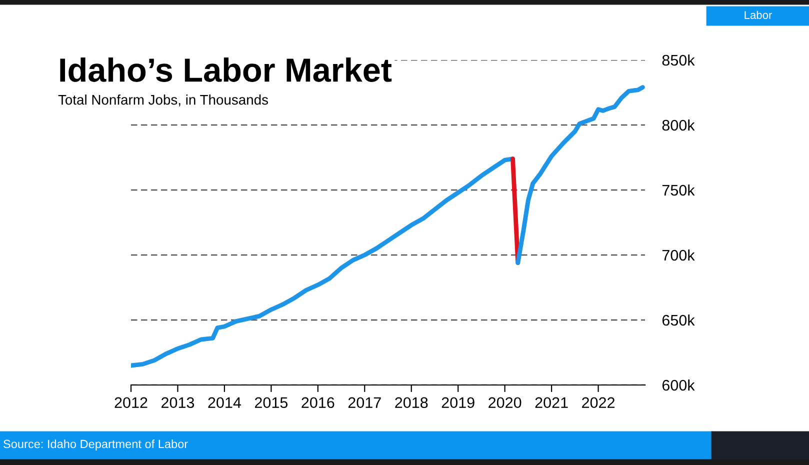 The height and width of the screenshot is (465, 809). Describe the element at coordinates (178, 402) in the screenshot. I see `x-tick-label: 2013` at that location.